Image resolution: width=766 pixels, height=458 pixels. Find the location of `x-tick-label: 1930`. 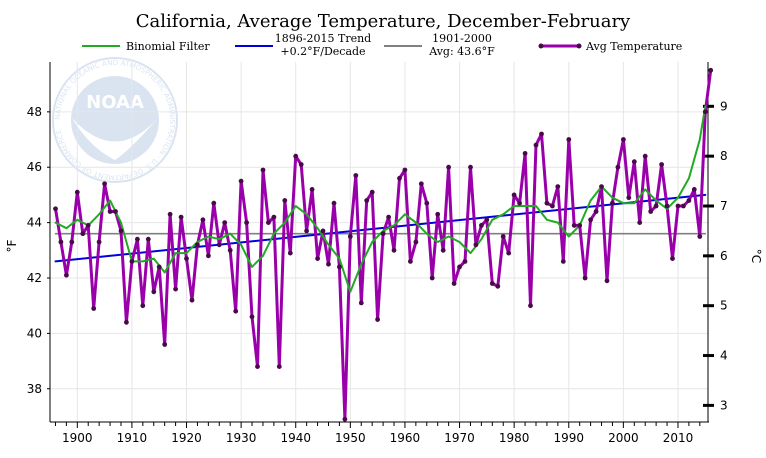

x-tick-label: 1930 is located at coordinates (241, 438).